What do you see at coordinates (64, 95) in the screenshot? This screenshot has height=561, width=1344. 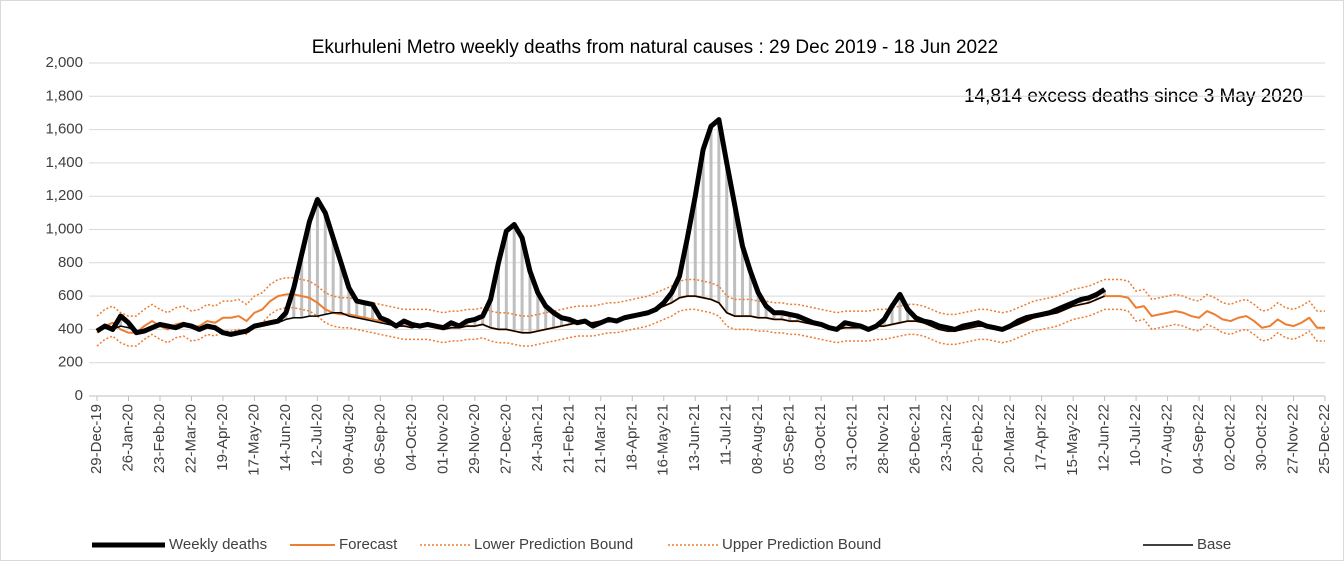 I see `y-tick-label: 1,800` at bounding box center [64, 95].